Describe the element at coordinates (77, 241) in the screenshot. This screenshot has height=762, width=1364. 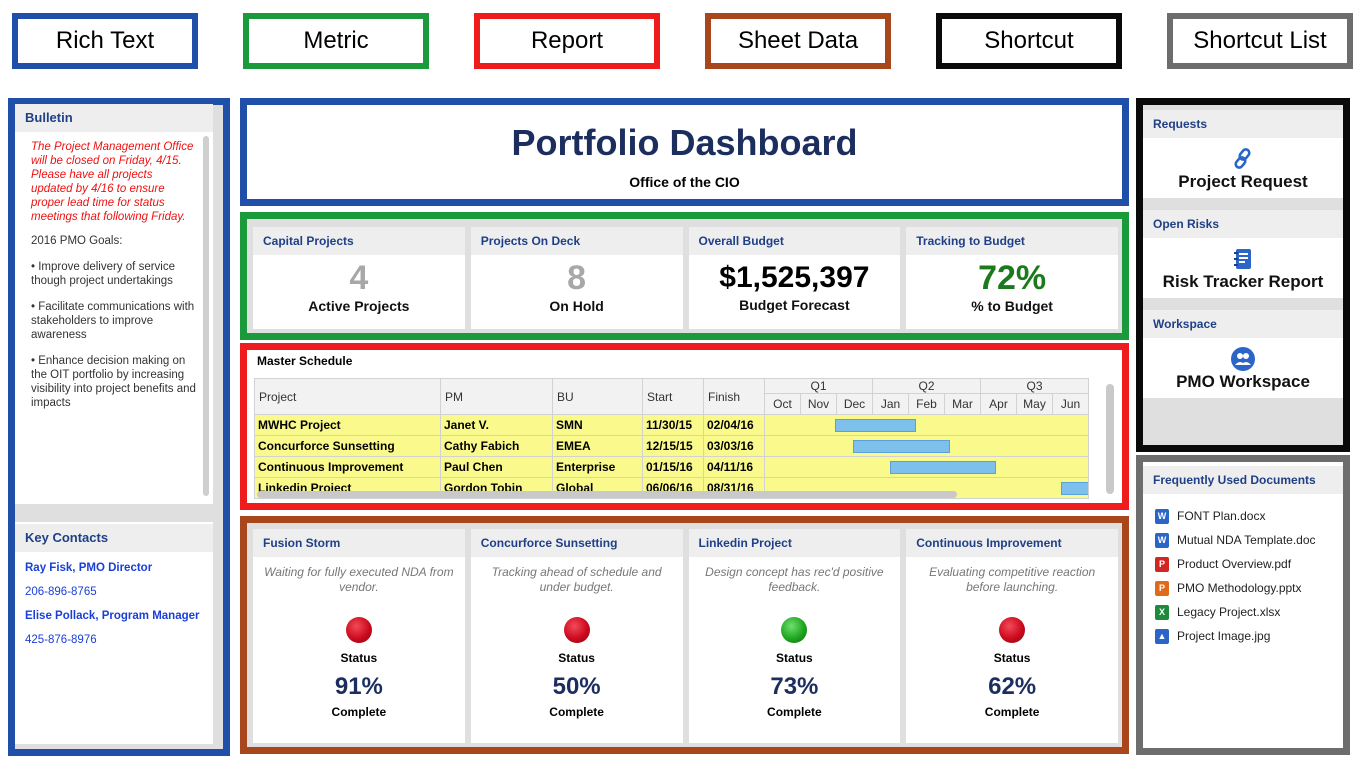
I see `goals-title: 2016 PMO Goals:` at that location.